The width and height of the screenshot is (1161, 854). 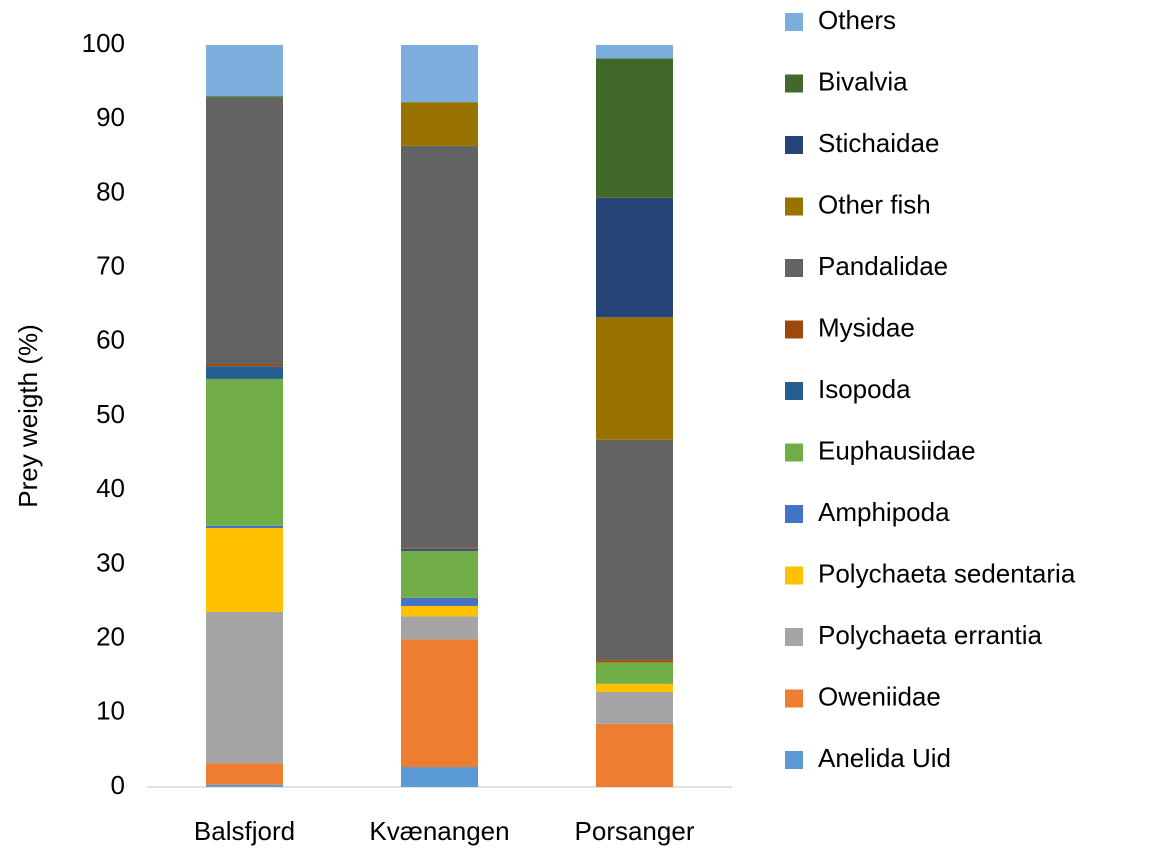 I want to click on legend-label: Euphausiidae, so click(x=897, y=450).